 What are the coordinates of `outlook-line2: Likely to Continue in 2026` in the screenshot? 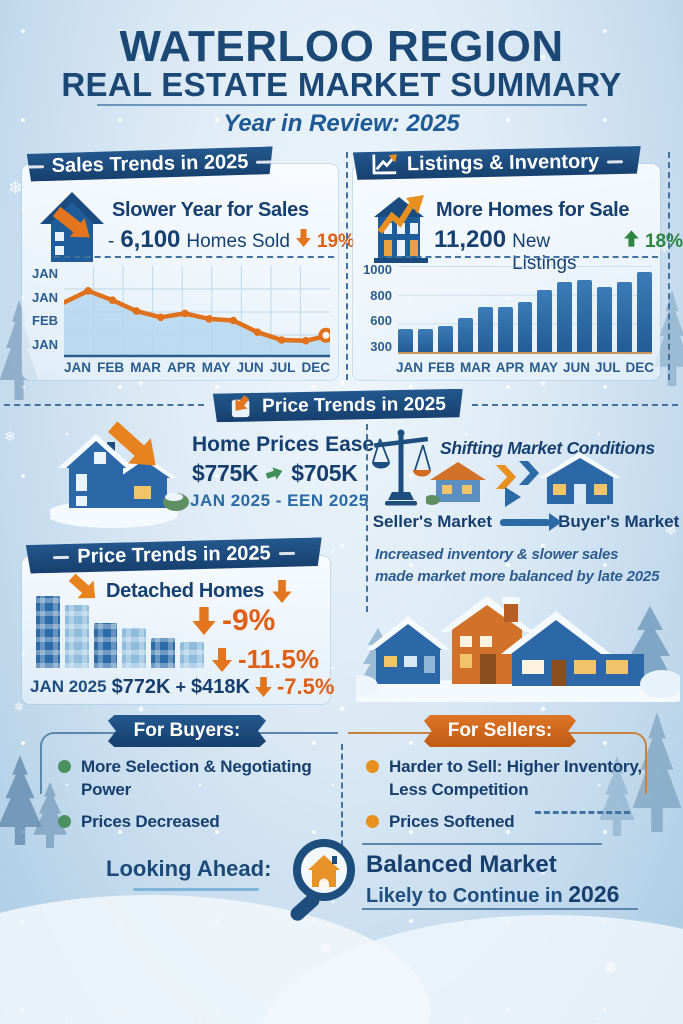 It's located at (492, 894).